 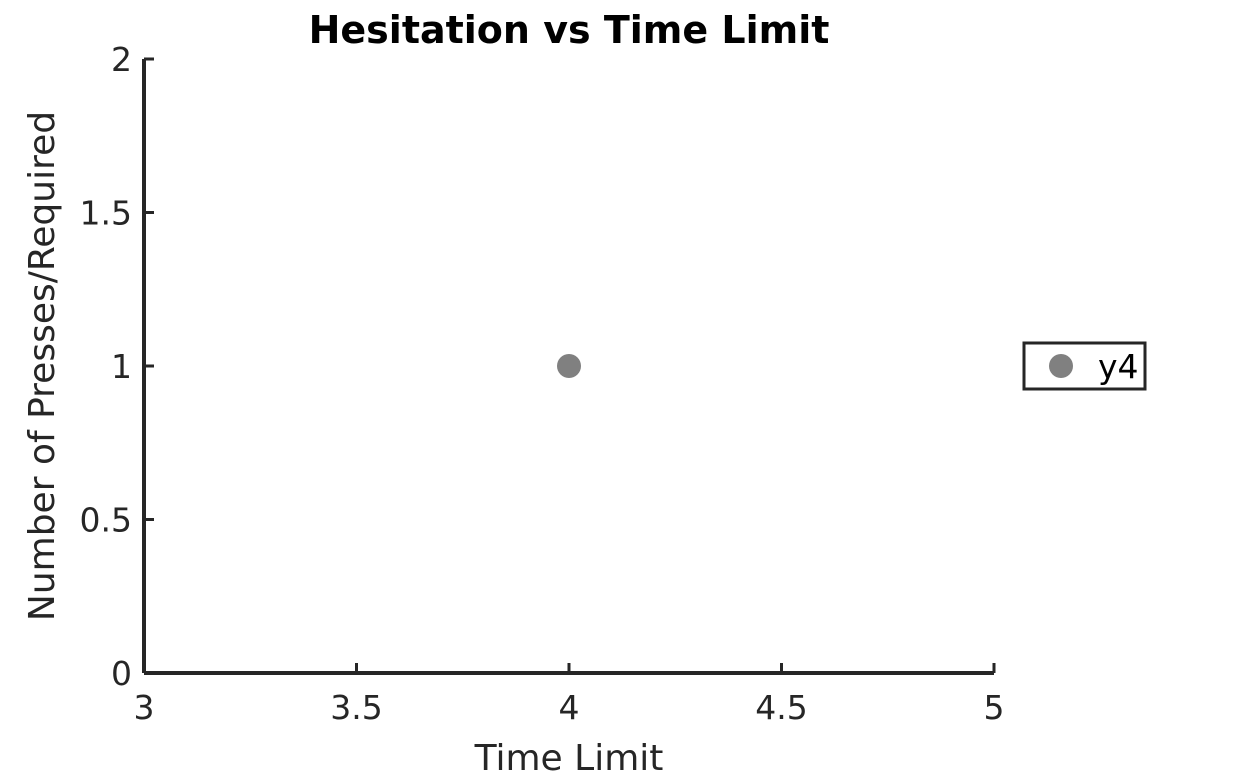 What do you see at coordinates (106, 520) in the screenshot?
I see `y-tick-label: 0.5` at bounding box center [106, 520].